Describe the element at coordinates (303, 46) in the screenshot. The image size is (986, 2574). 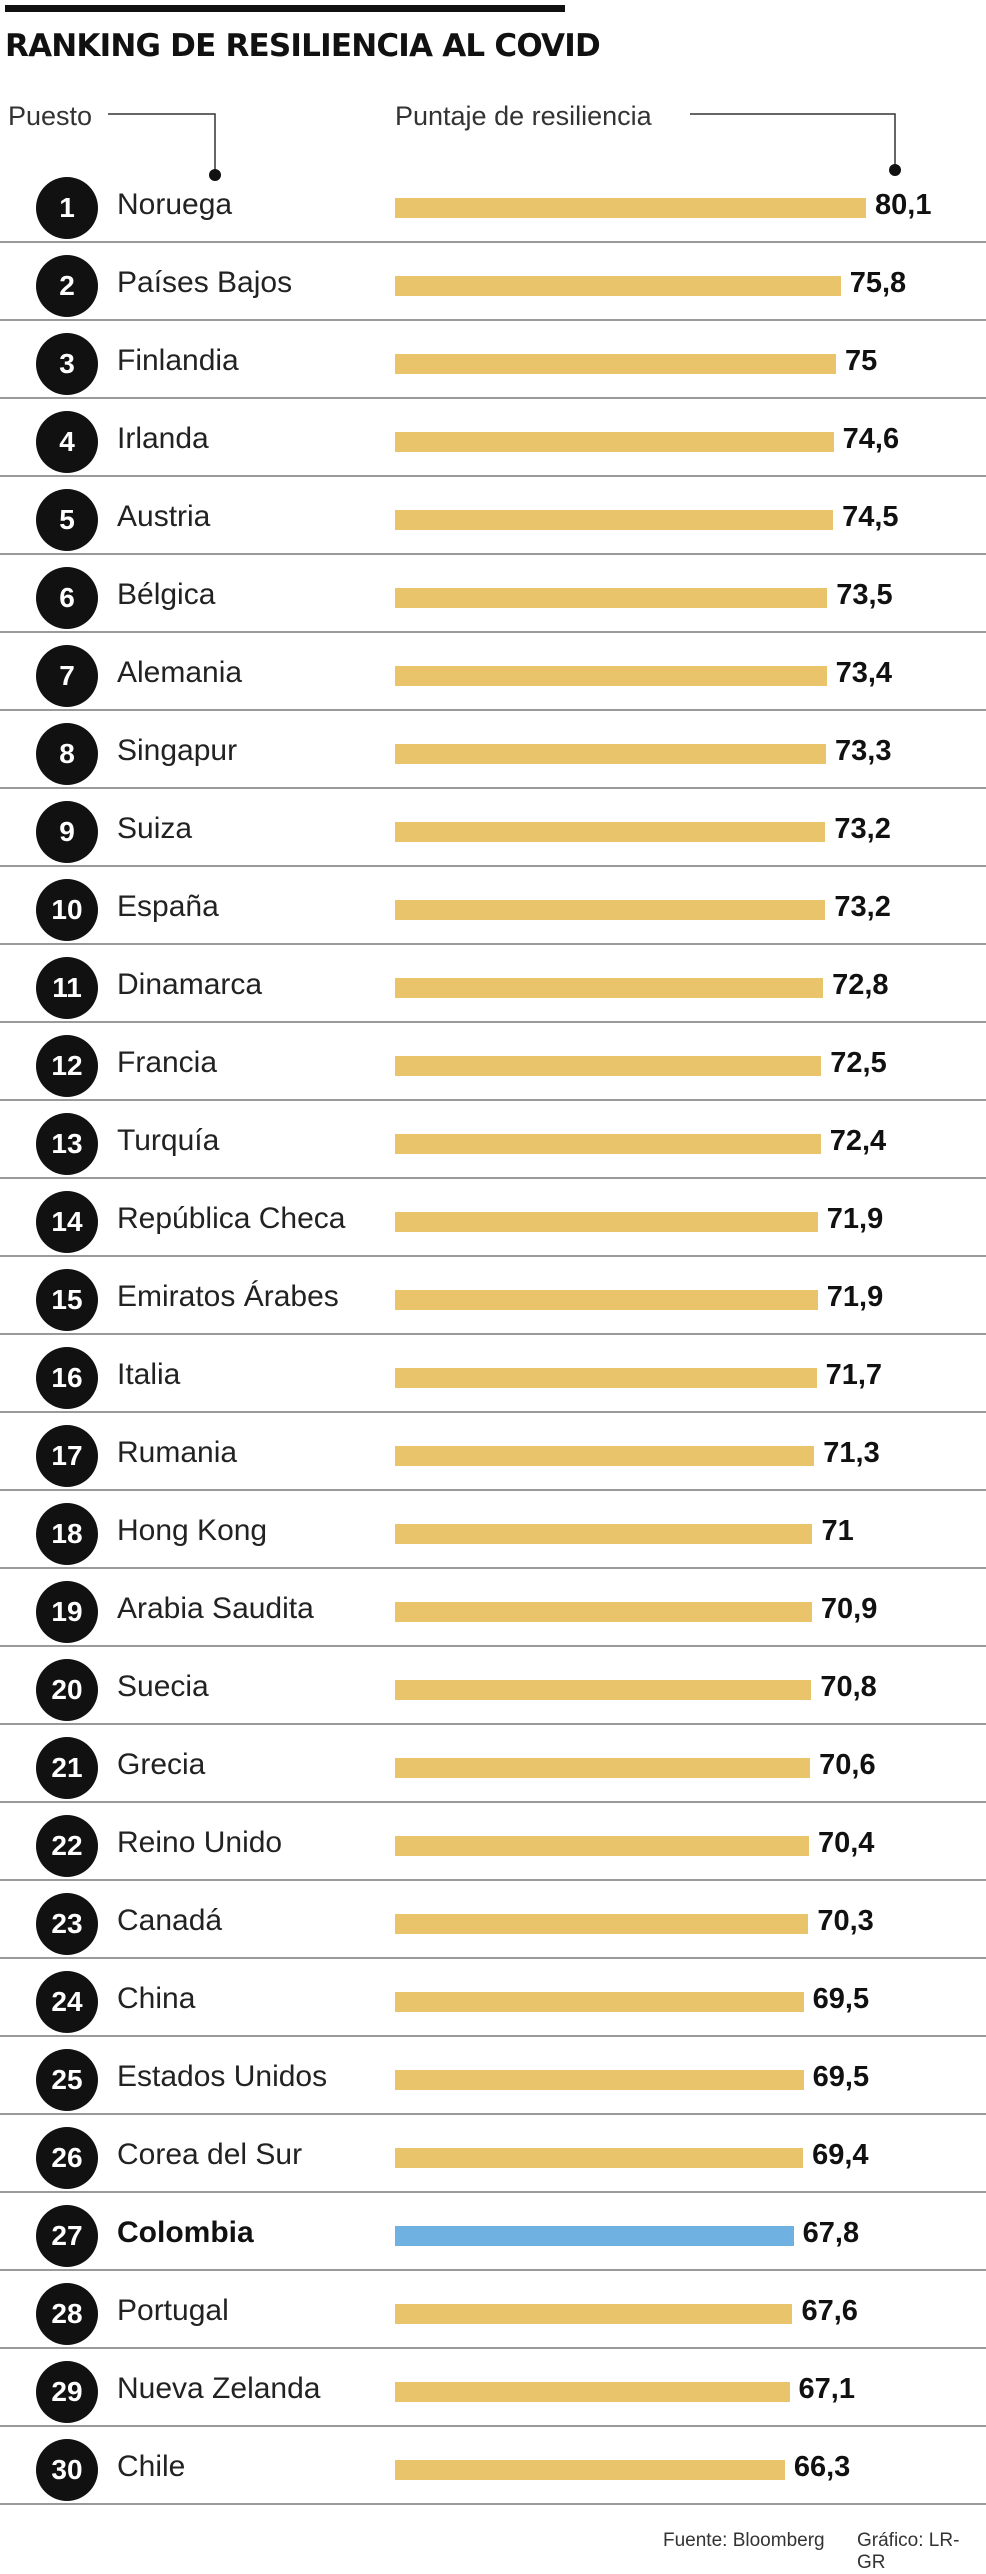
I see `chart-title: RANKING DE RESILIENCIA AL COVID` at that location.